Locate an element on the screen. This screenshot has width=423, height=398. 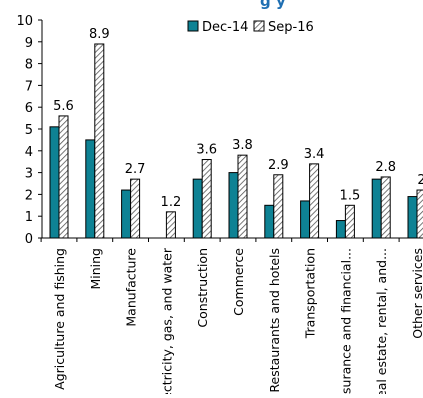
x-category-label: Electricity, gas, and water is located at coordinates (166, 320).